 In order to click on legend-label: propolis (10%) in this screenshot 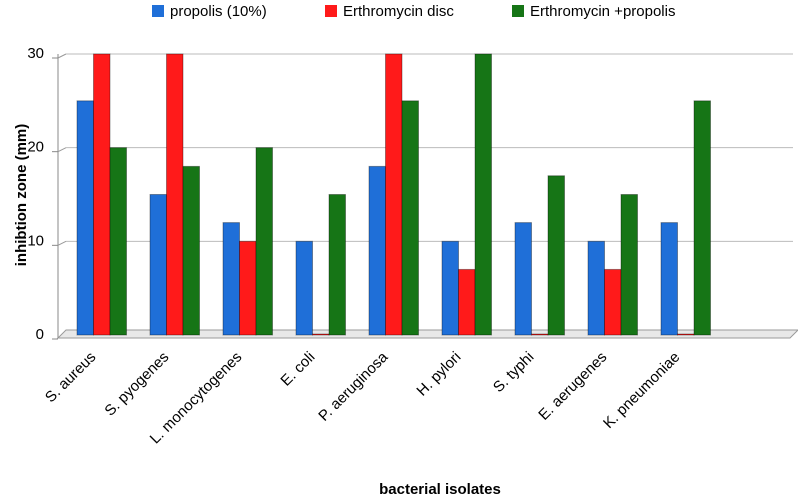, I will do `click(218, 11)`.